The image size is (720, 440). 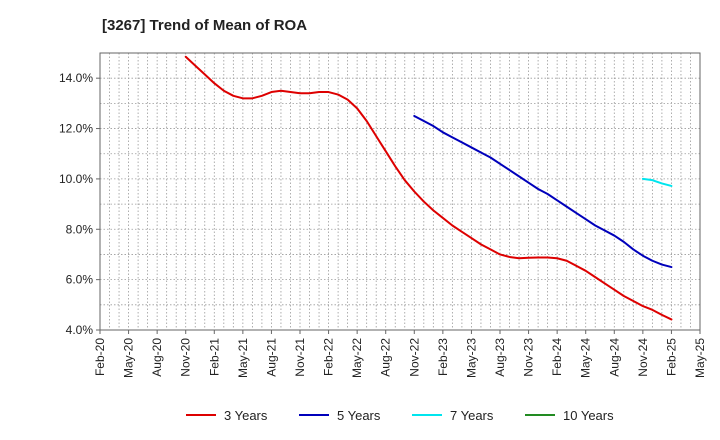 What do you see at coordinates (246, 415) in the screenshot?
I see `legend-label: 3 Years` at bounding box center [246, 415].